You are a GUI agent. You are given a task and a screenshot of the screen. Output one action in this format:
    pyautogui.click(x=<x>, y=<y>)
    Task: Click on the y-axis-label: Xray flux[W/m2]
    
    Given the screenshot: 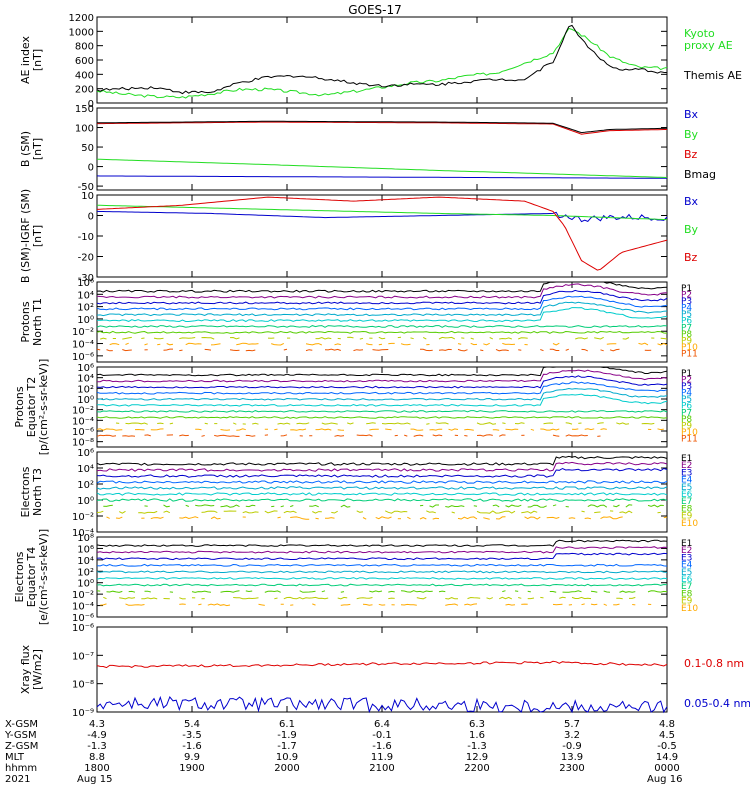 What is the action you would take?
    pyautogui.click(x=31, y=669)
    